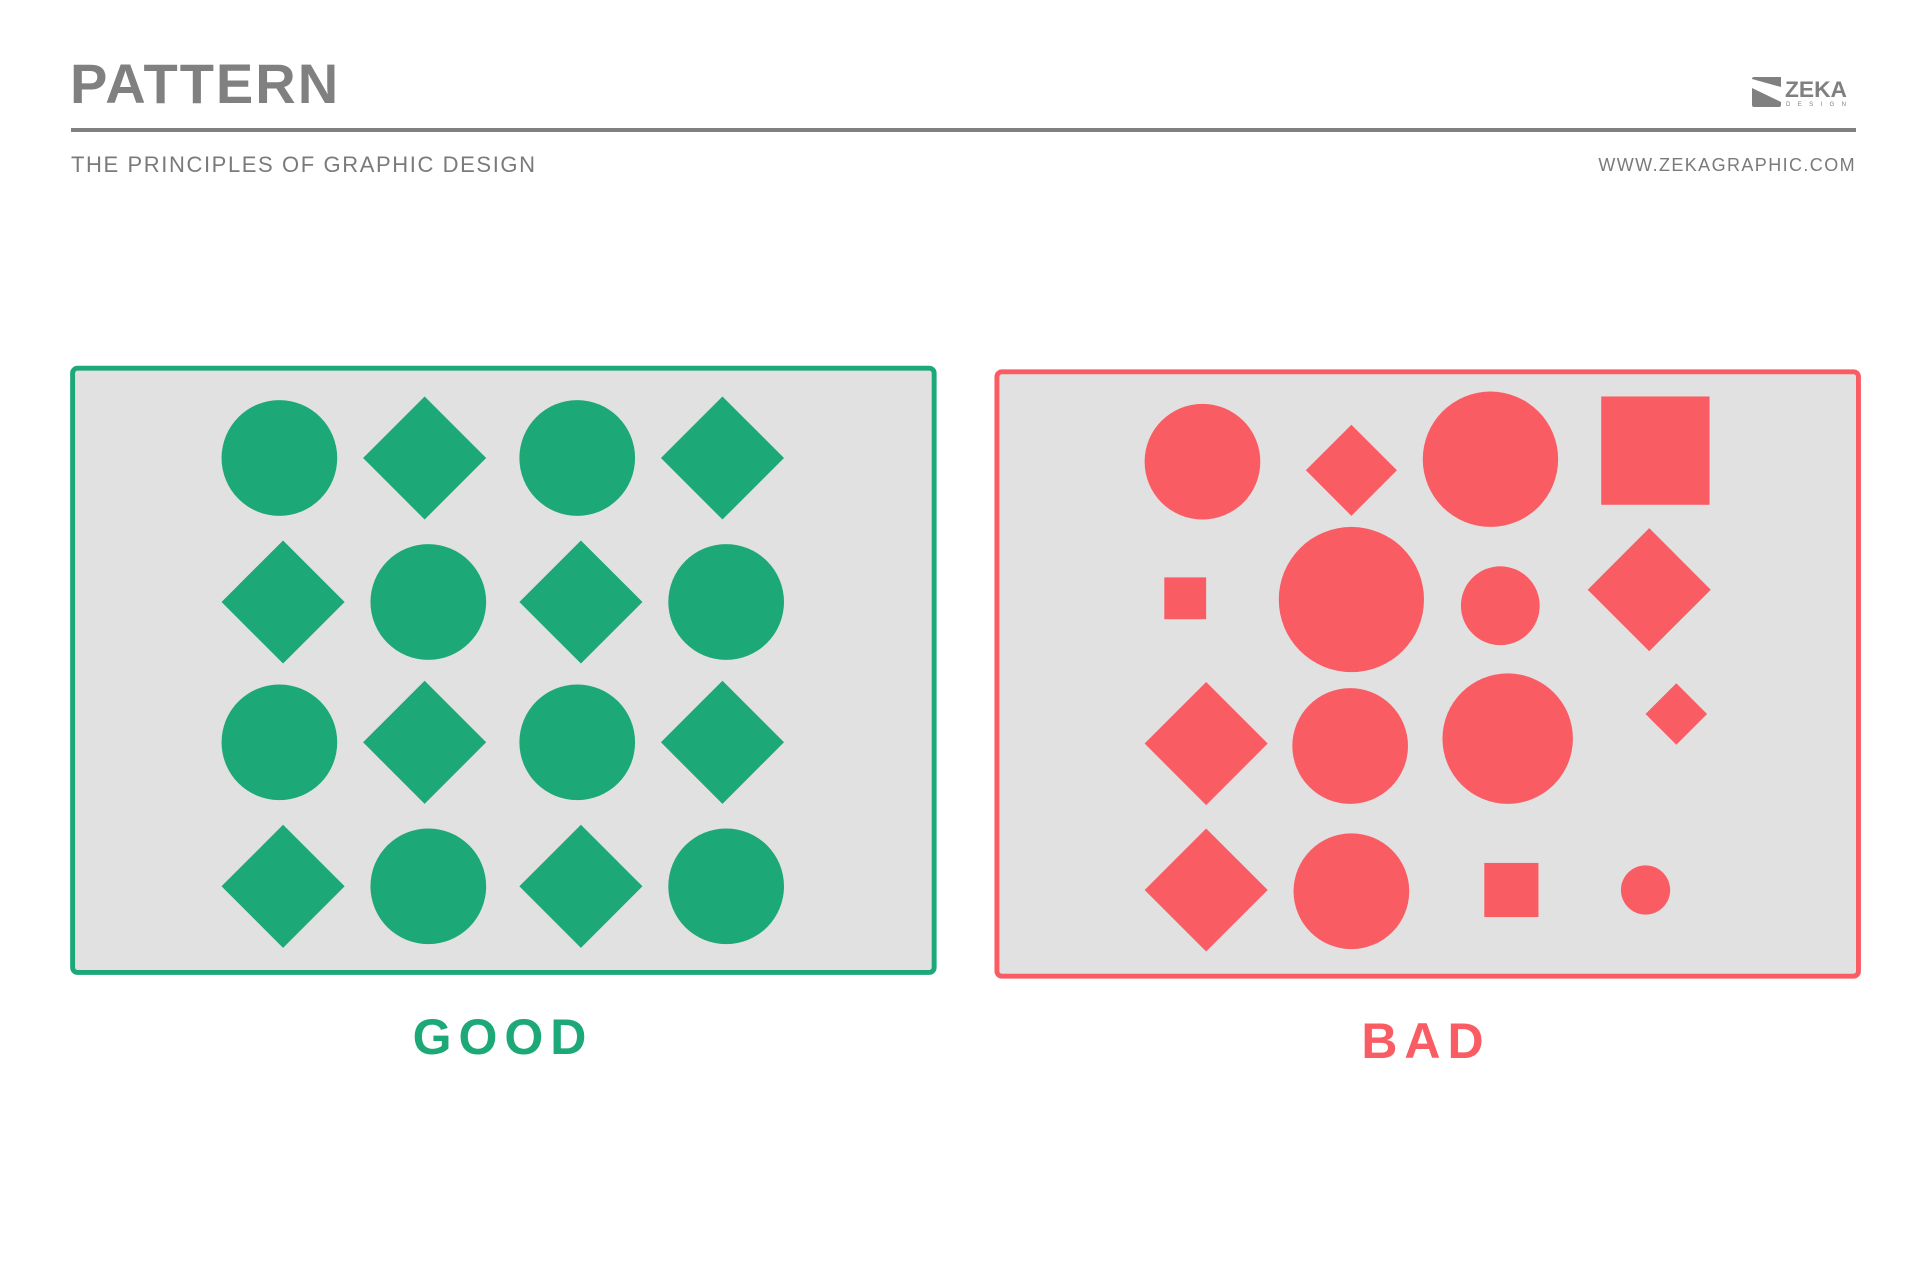 This screenshot has height=1284, width=1920. I want to click on zeka-design-logo: ZEKA DESIGN, so click(1799, 92).